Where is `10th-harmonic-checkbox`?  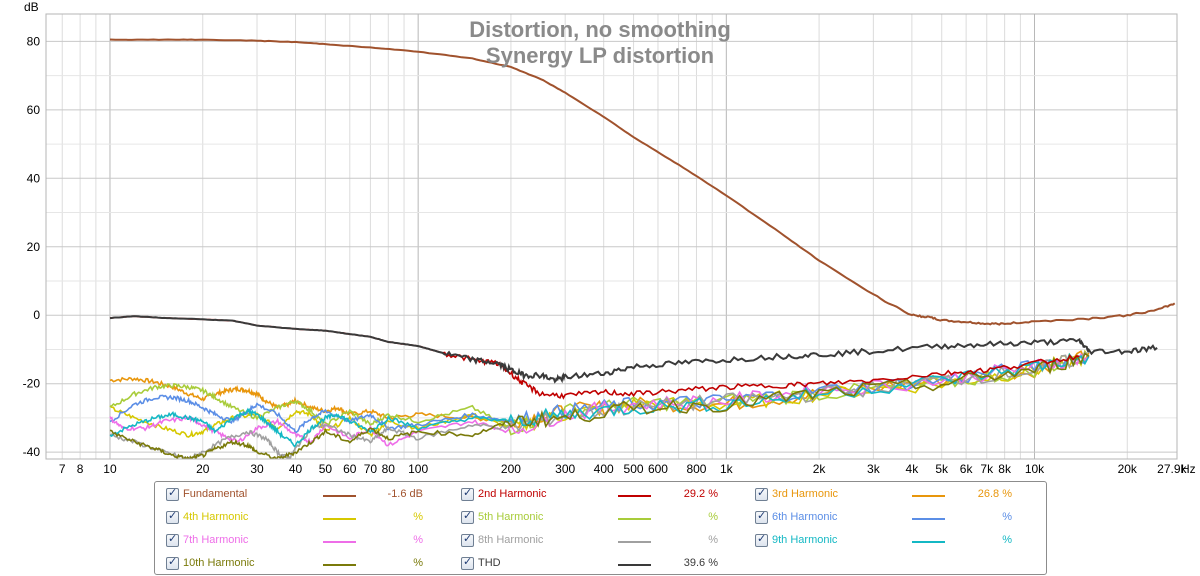
10th-harmonic-checkbox is located at coordinates (172, 562).